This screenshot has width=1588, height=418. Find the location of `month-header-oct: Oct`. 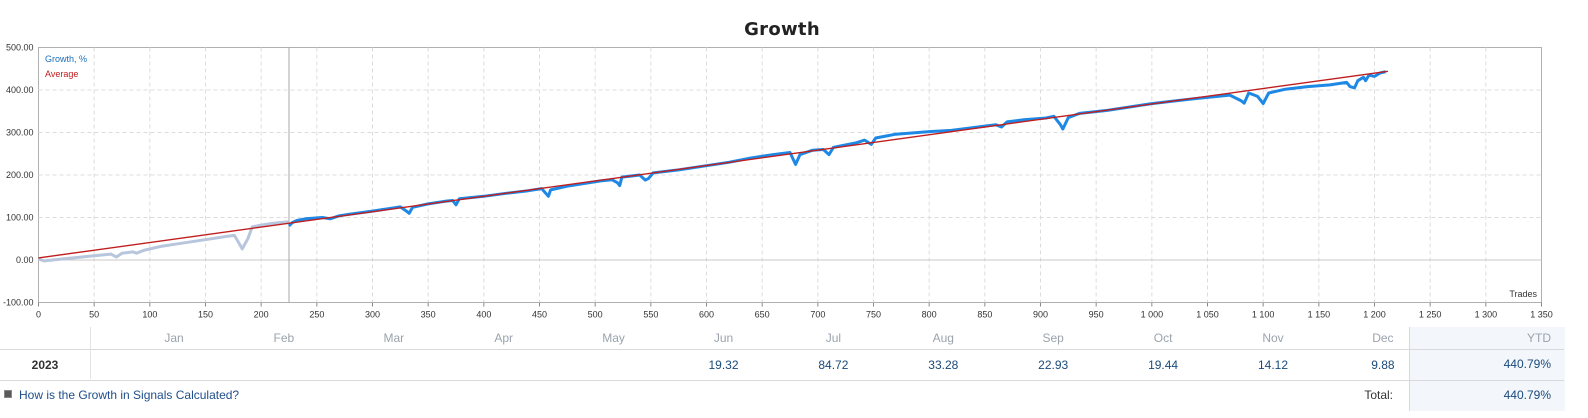

month-header-oct: Oct is located at coordinates (1163, 338).